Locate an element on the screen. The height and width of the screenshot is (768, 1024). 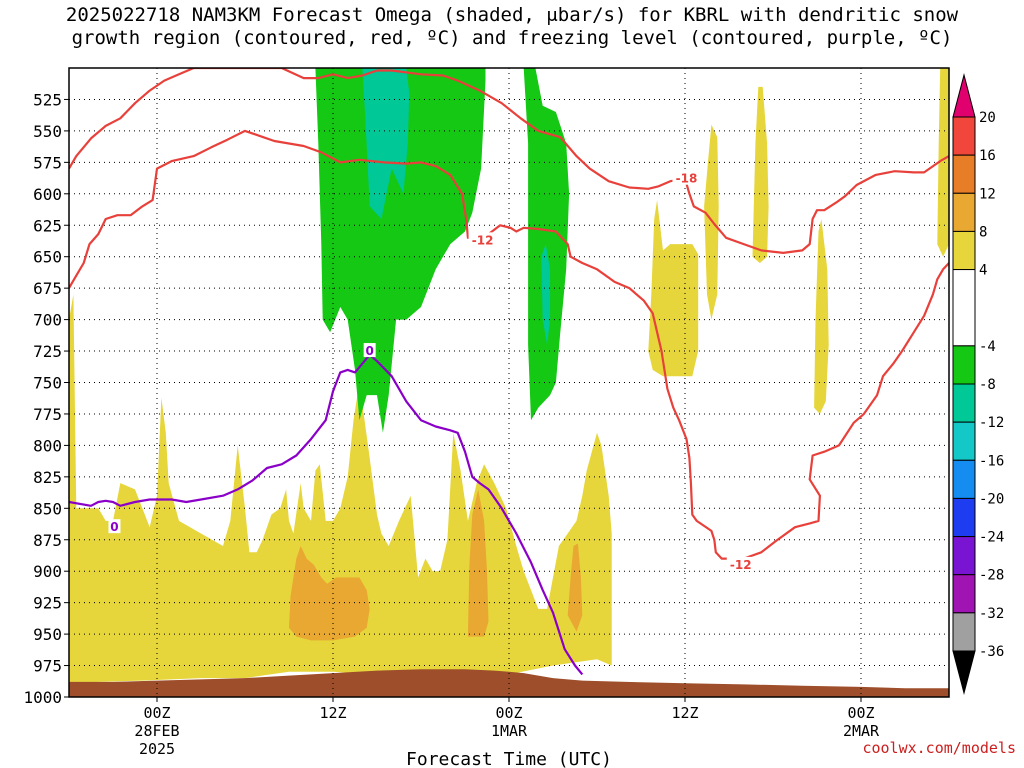
contour-label-3: 0 is located at coordinates (369, 351).